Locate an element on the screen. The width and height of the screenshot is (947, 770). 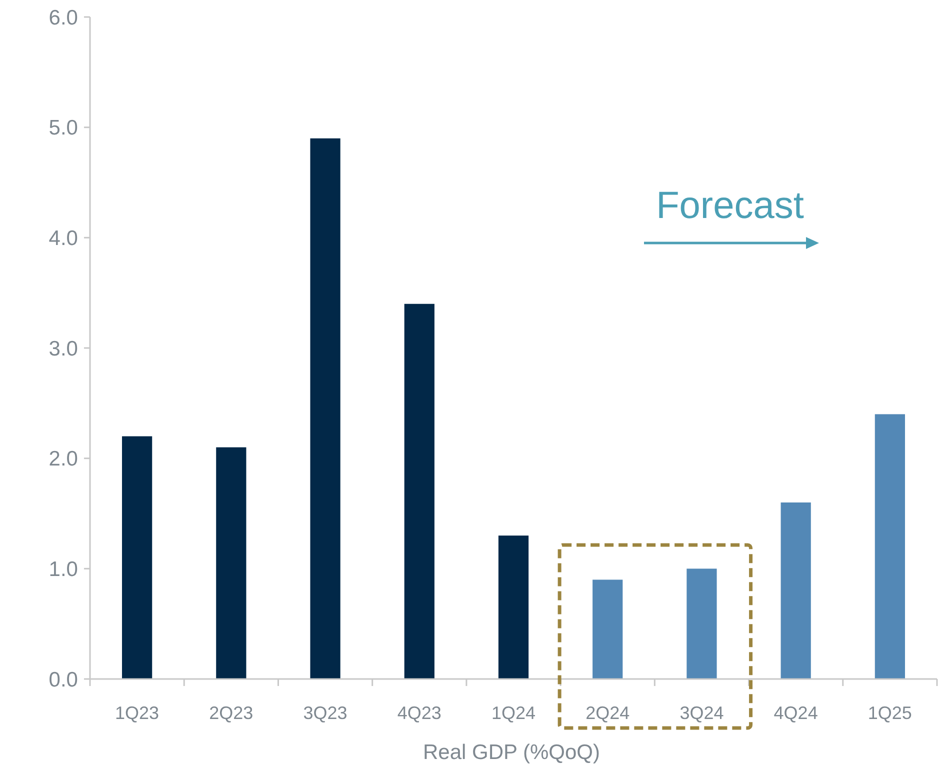
x-tick-label: 4Q24 is located at coordinates (796, 713).